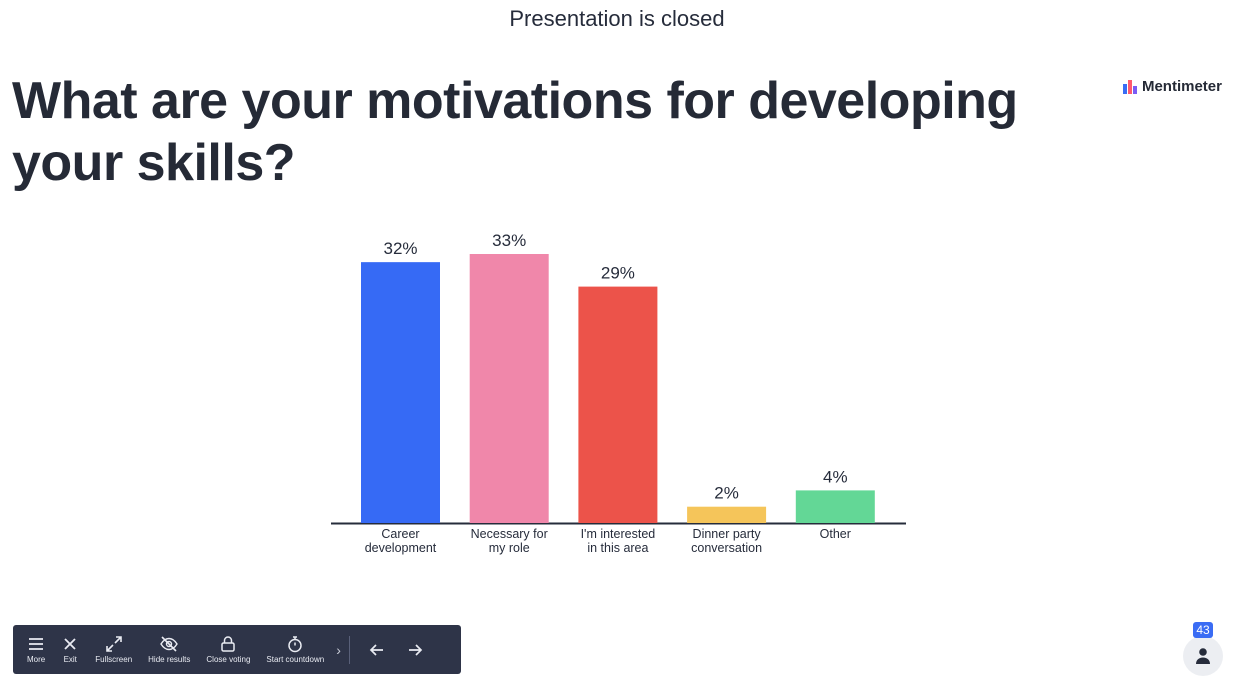 This screenshot has width=1234, height=682. I want to click on person-icon, so click(1203, 656).